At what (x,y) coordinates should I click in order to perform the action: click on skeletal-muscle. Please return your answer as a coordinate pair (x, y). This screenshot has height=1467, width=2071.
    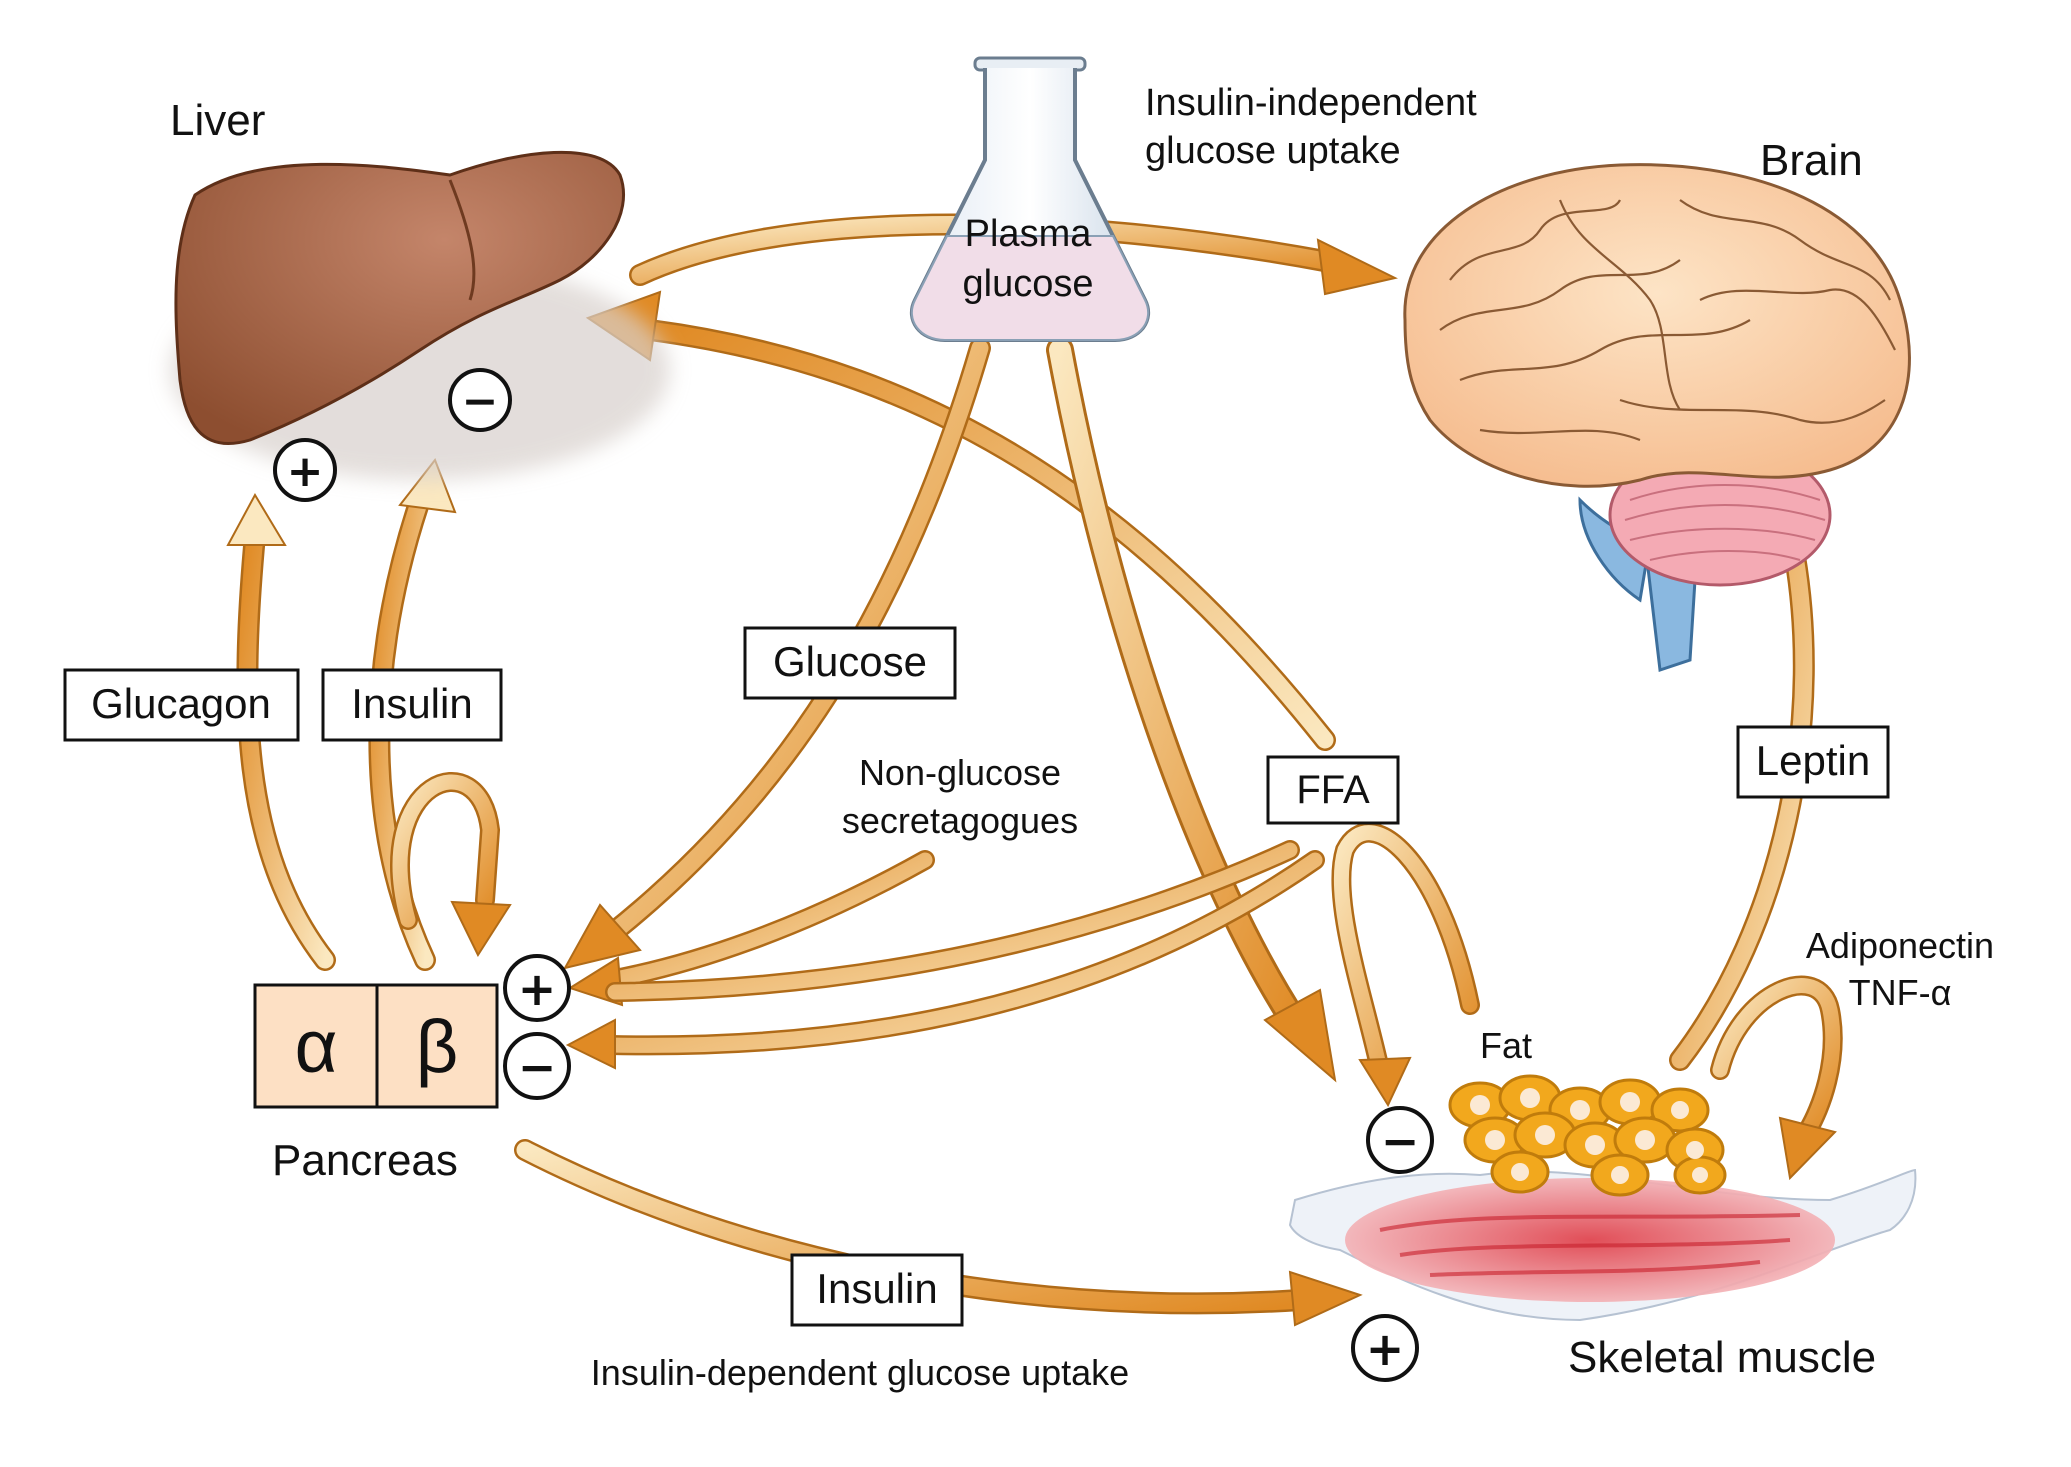
    Looking at the image, I should click on (1602, 1245).